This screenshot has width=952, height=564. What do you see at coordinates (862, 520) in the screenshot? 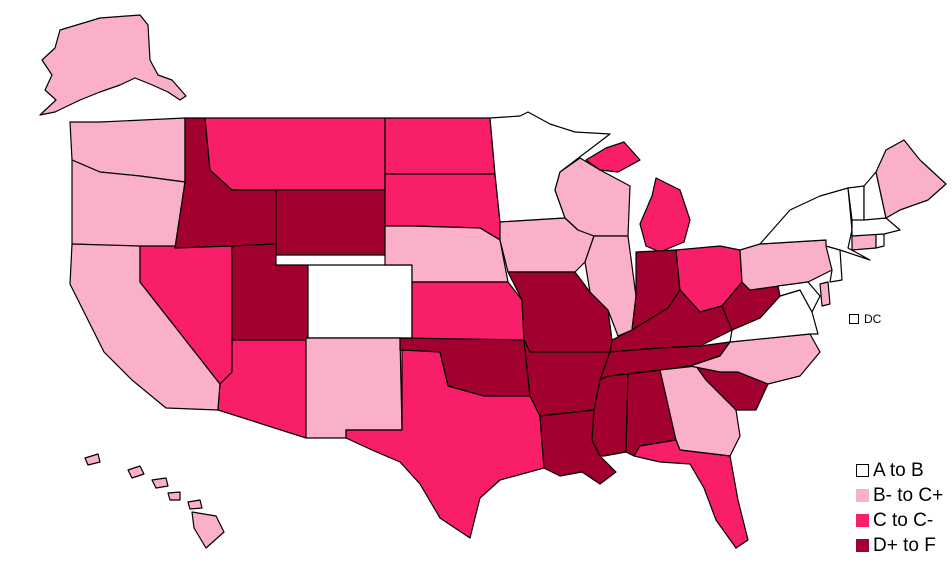
I see `legend-swatch-c-to-c` at bounding box center [862, 520].